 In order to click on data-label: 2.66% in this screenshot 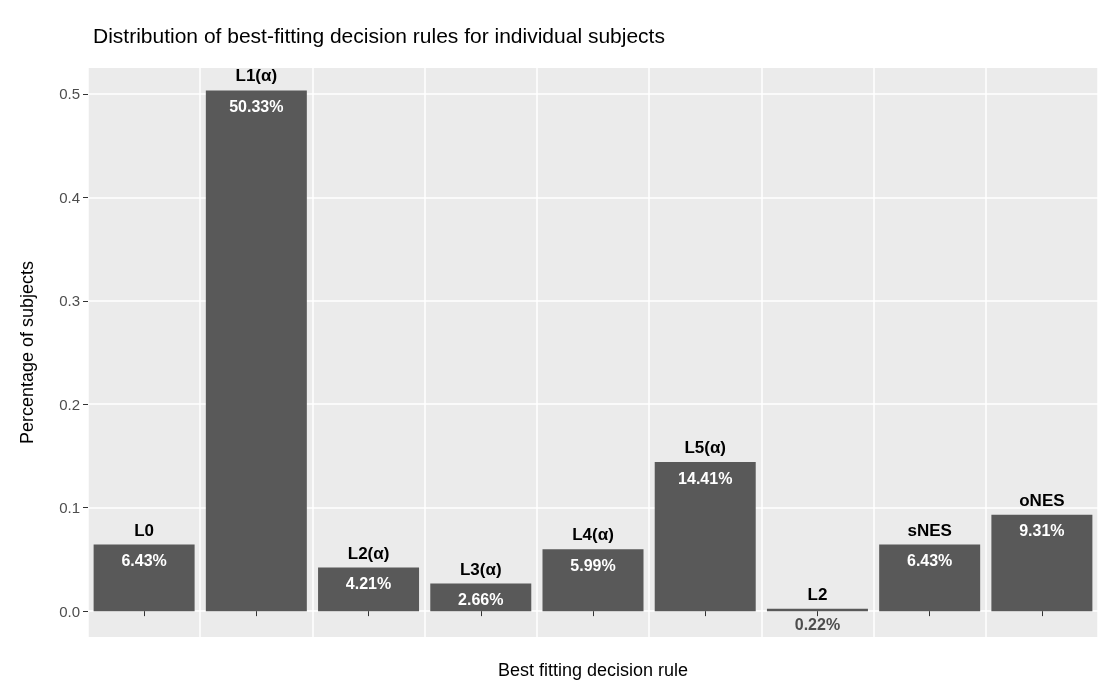, I will do `click(481, 600)`.